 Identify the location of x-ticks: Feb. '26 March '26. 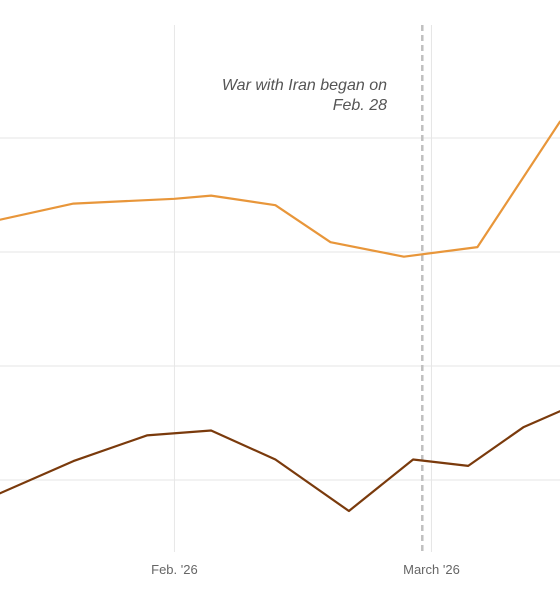
(305, 569).